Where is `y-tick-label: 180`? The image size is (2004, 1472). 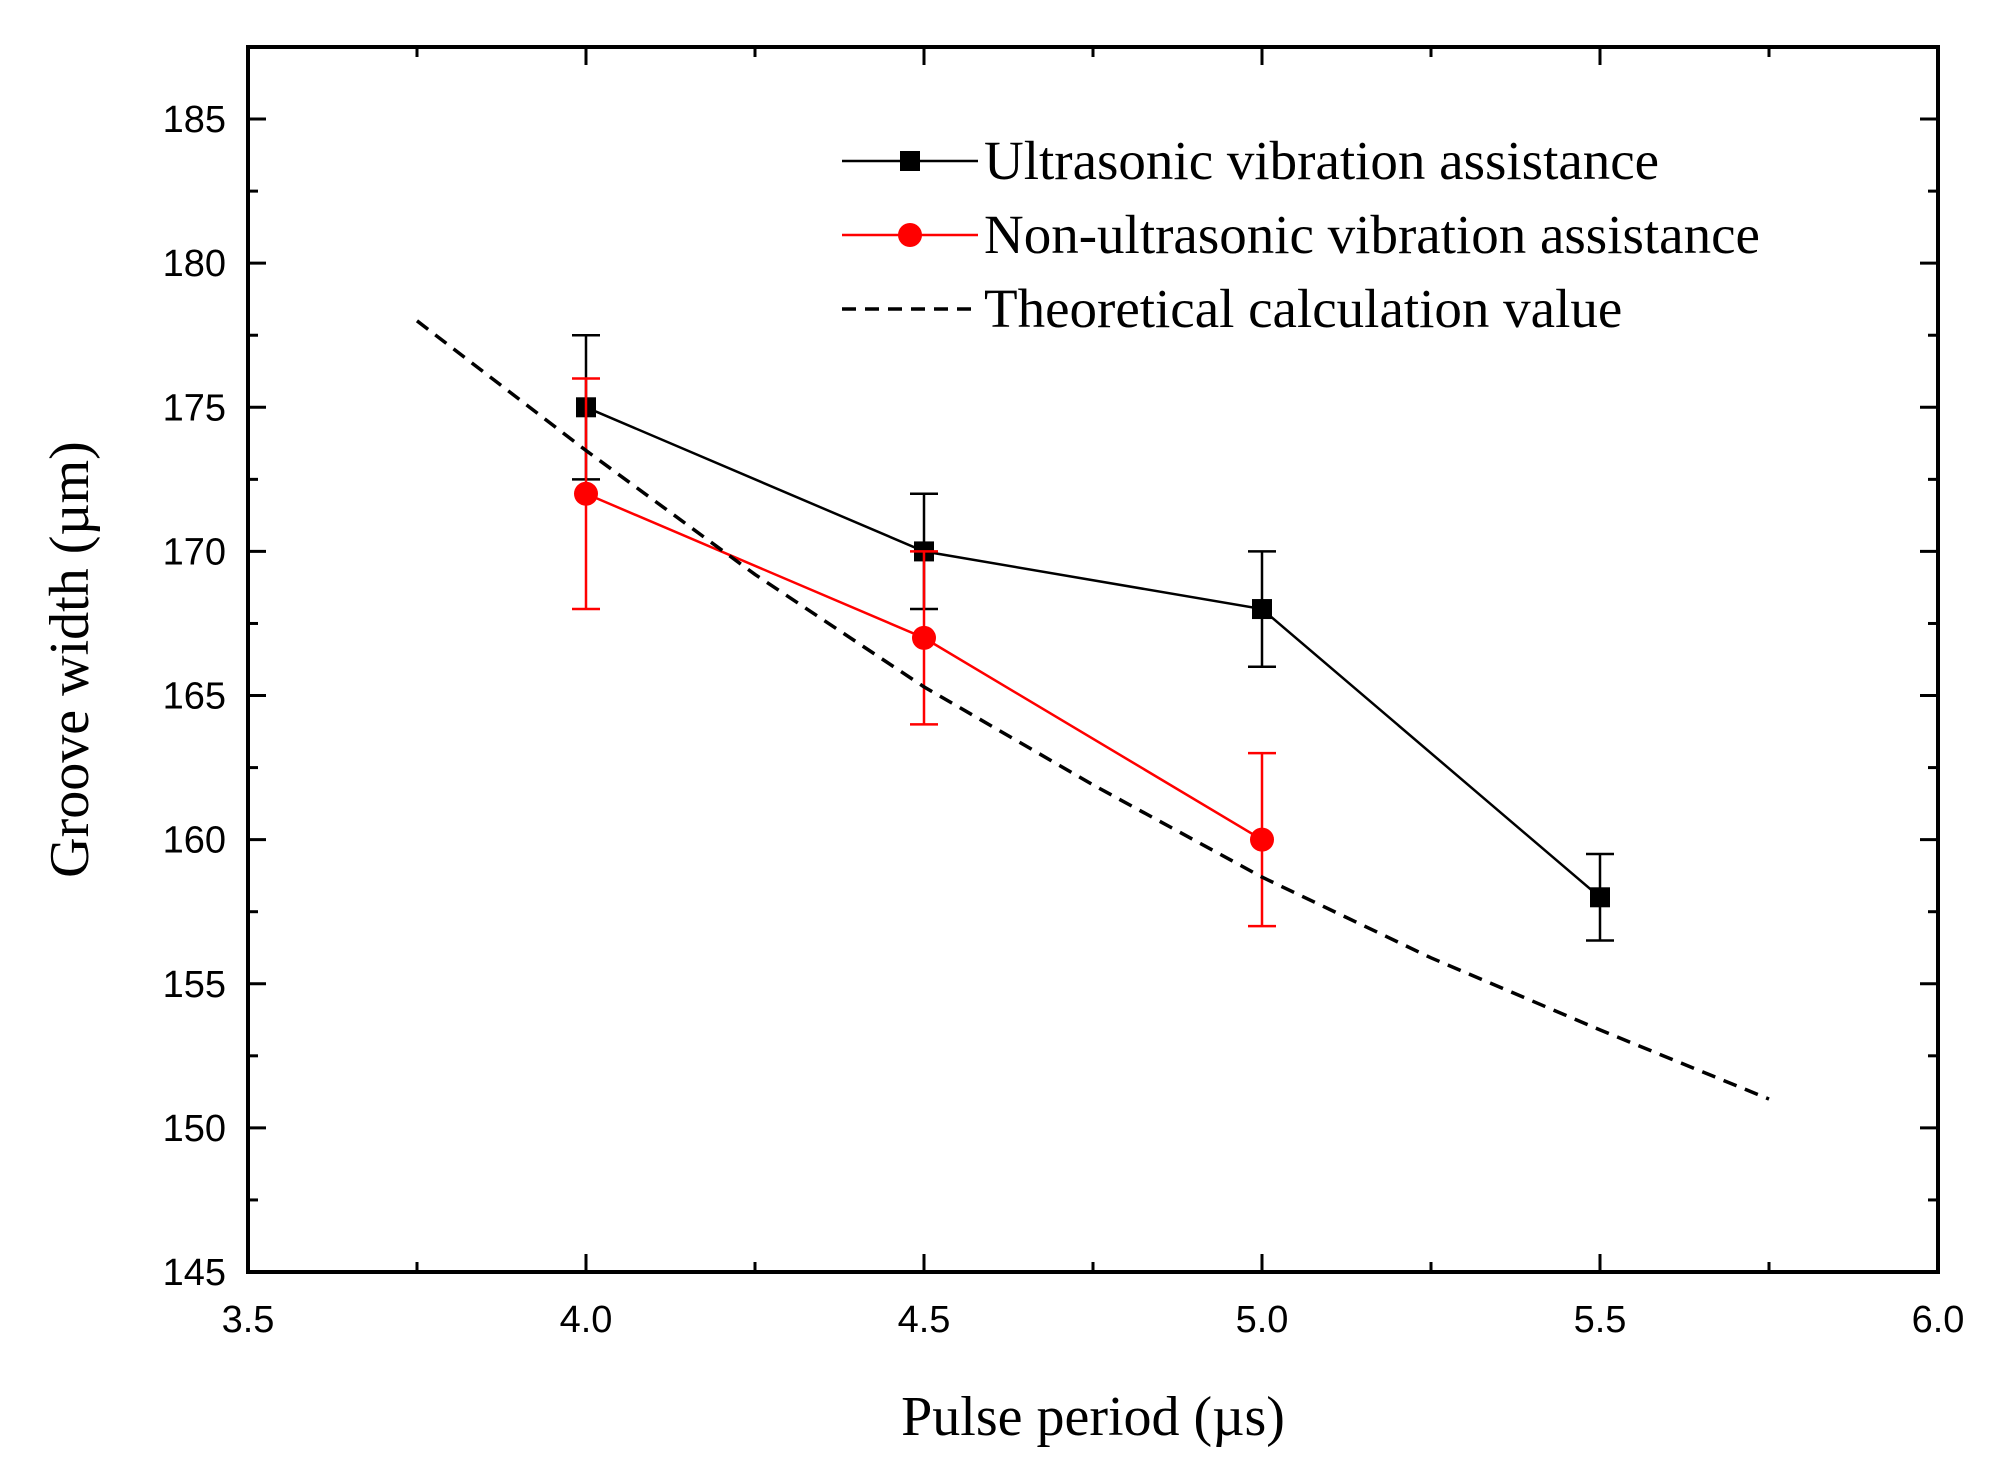 y-tick-label: 180 is located at coordinates (194, 264).